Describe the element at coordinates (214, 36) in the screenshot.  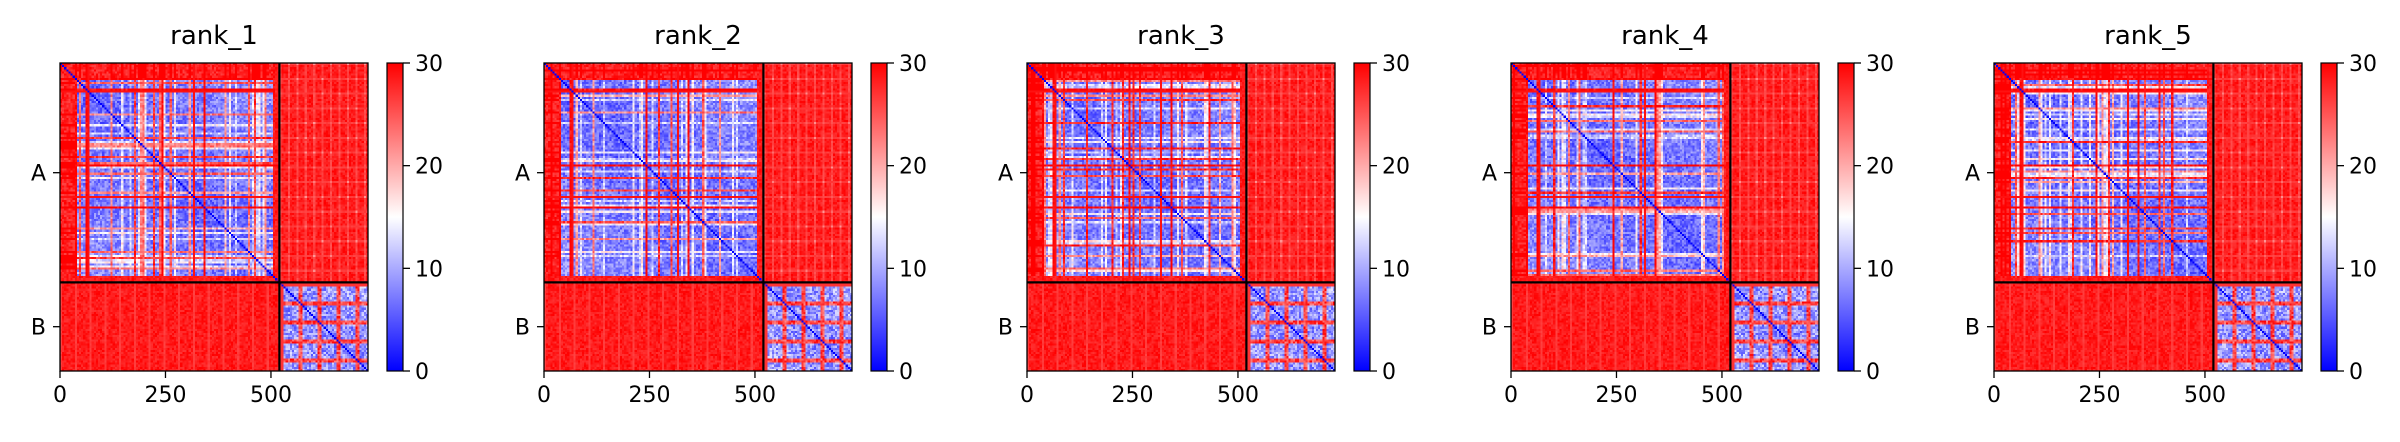
I see `panel-title: rank_1` at that location.